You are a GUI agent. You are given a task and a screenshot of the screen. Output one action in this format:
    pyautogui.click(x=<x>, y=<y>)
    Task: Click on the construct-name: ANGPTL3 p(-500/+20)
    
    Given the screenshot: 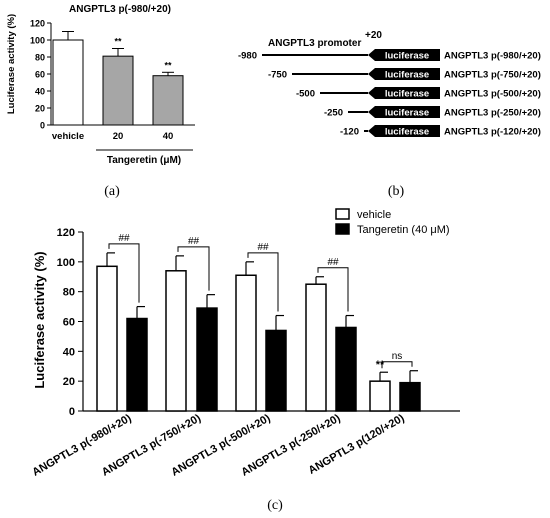 What is the action you would take?
    pyautogui.click(x=492, y=94)
    